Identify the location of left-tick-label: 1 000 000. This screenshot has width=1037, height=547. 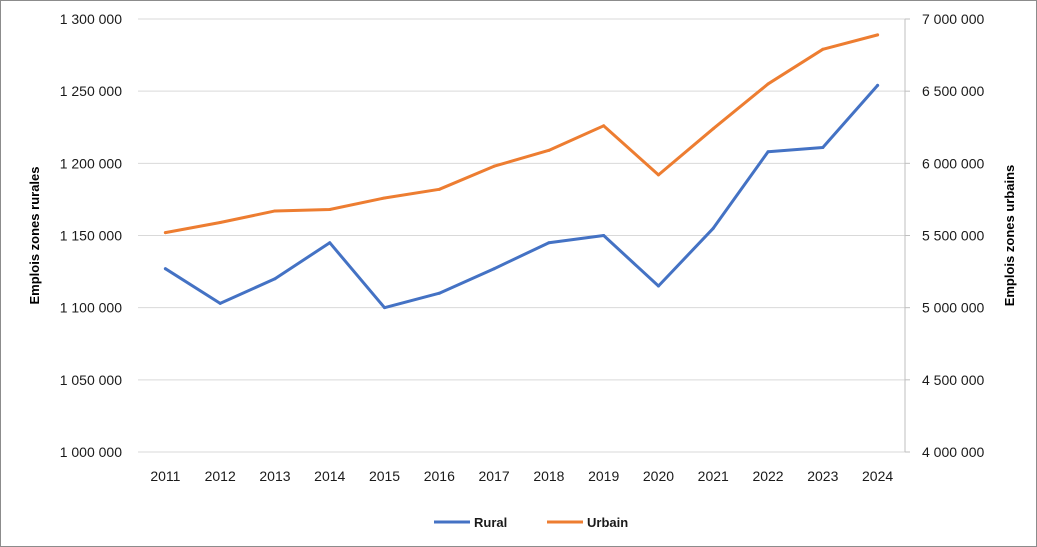
(91, 452).